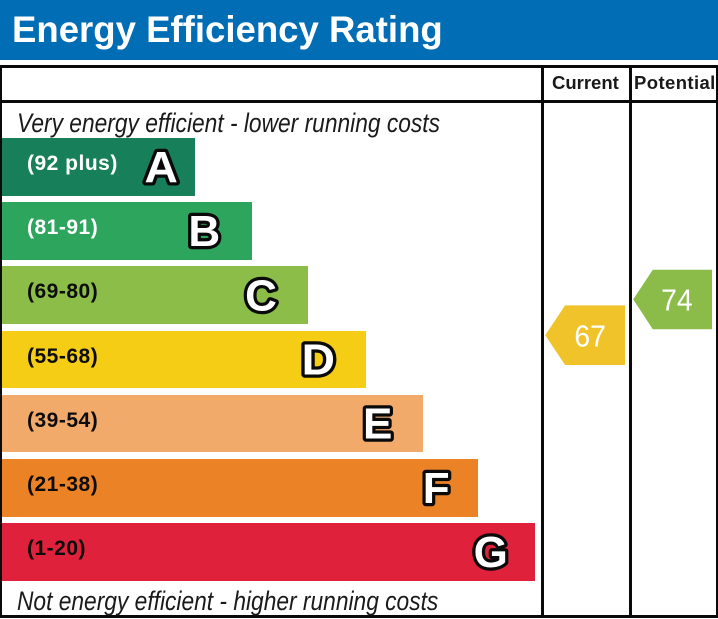 The width and height of the screenshot is (718, 619). What do you see at coordinates (491, 552) in the screenshot?
I see `svg-text: G` at bounding box center [491, 552].